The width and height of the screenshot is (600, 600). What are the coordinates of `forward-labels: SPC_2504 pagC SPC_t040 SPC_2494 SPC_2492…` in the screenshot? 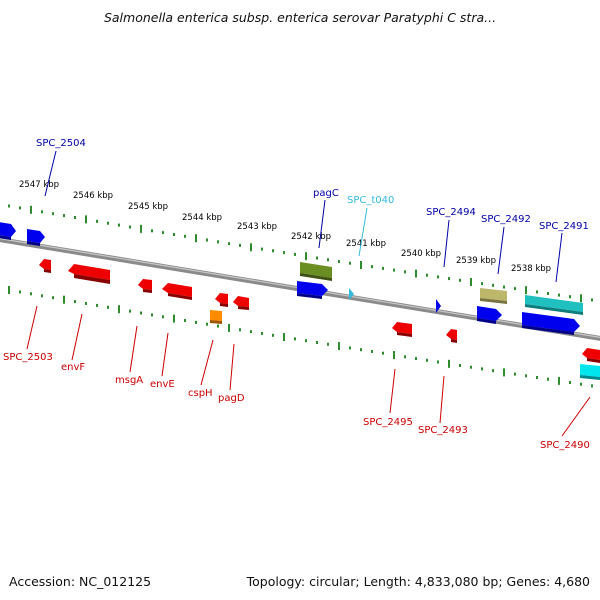 It's located at (312, 185).